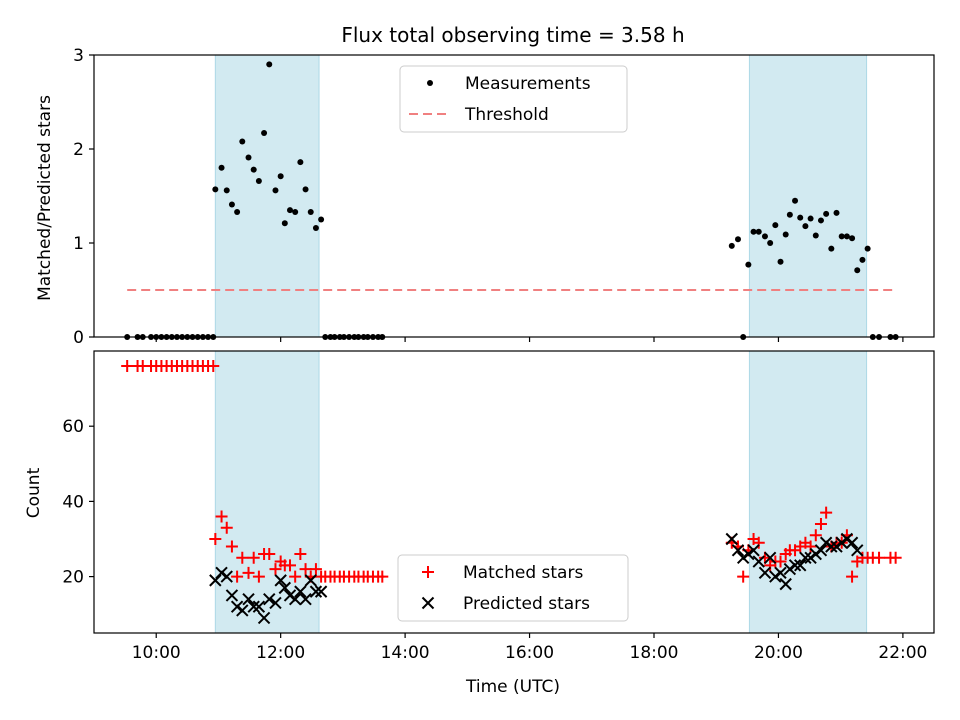 Image resolution: width=960 pixels, height=720 pixels. What do you see at coordinates (430, 83) in the screenshot?
I see `legend-measurement-swatch` at bounding box center [430, 83].